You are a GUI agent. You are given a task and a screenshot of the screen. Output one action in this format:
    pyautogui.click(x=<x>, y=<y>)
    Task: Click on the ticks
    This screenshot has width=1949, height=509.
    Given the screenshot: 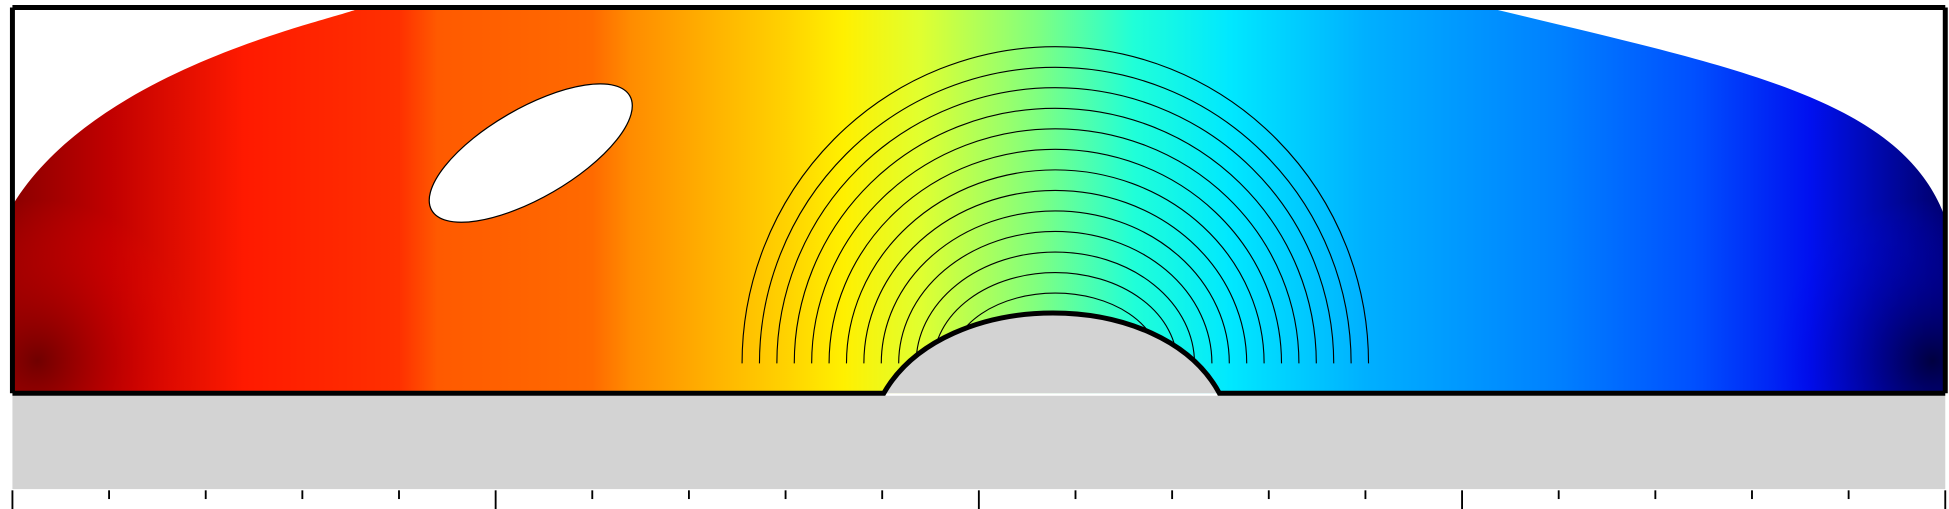 What is the action you would take?
    pyautogui.click(x=979, y=499)
    